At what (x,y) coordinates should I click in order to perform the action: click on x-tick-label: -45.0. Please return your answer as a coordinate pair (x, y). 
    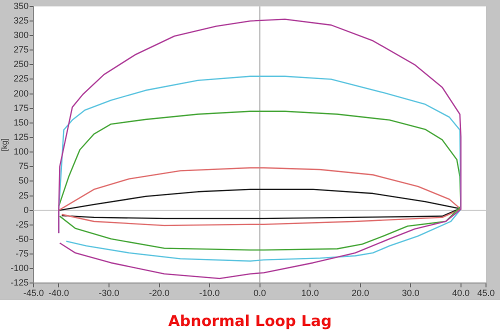
    Looking at the image, I should click on (33, 293).